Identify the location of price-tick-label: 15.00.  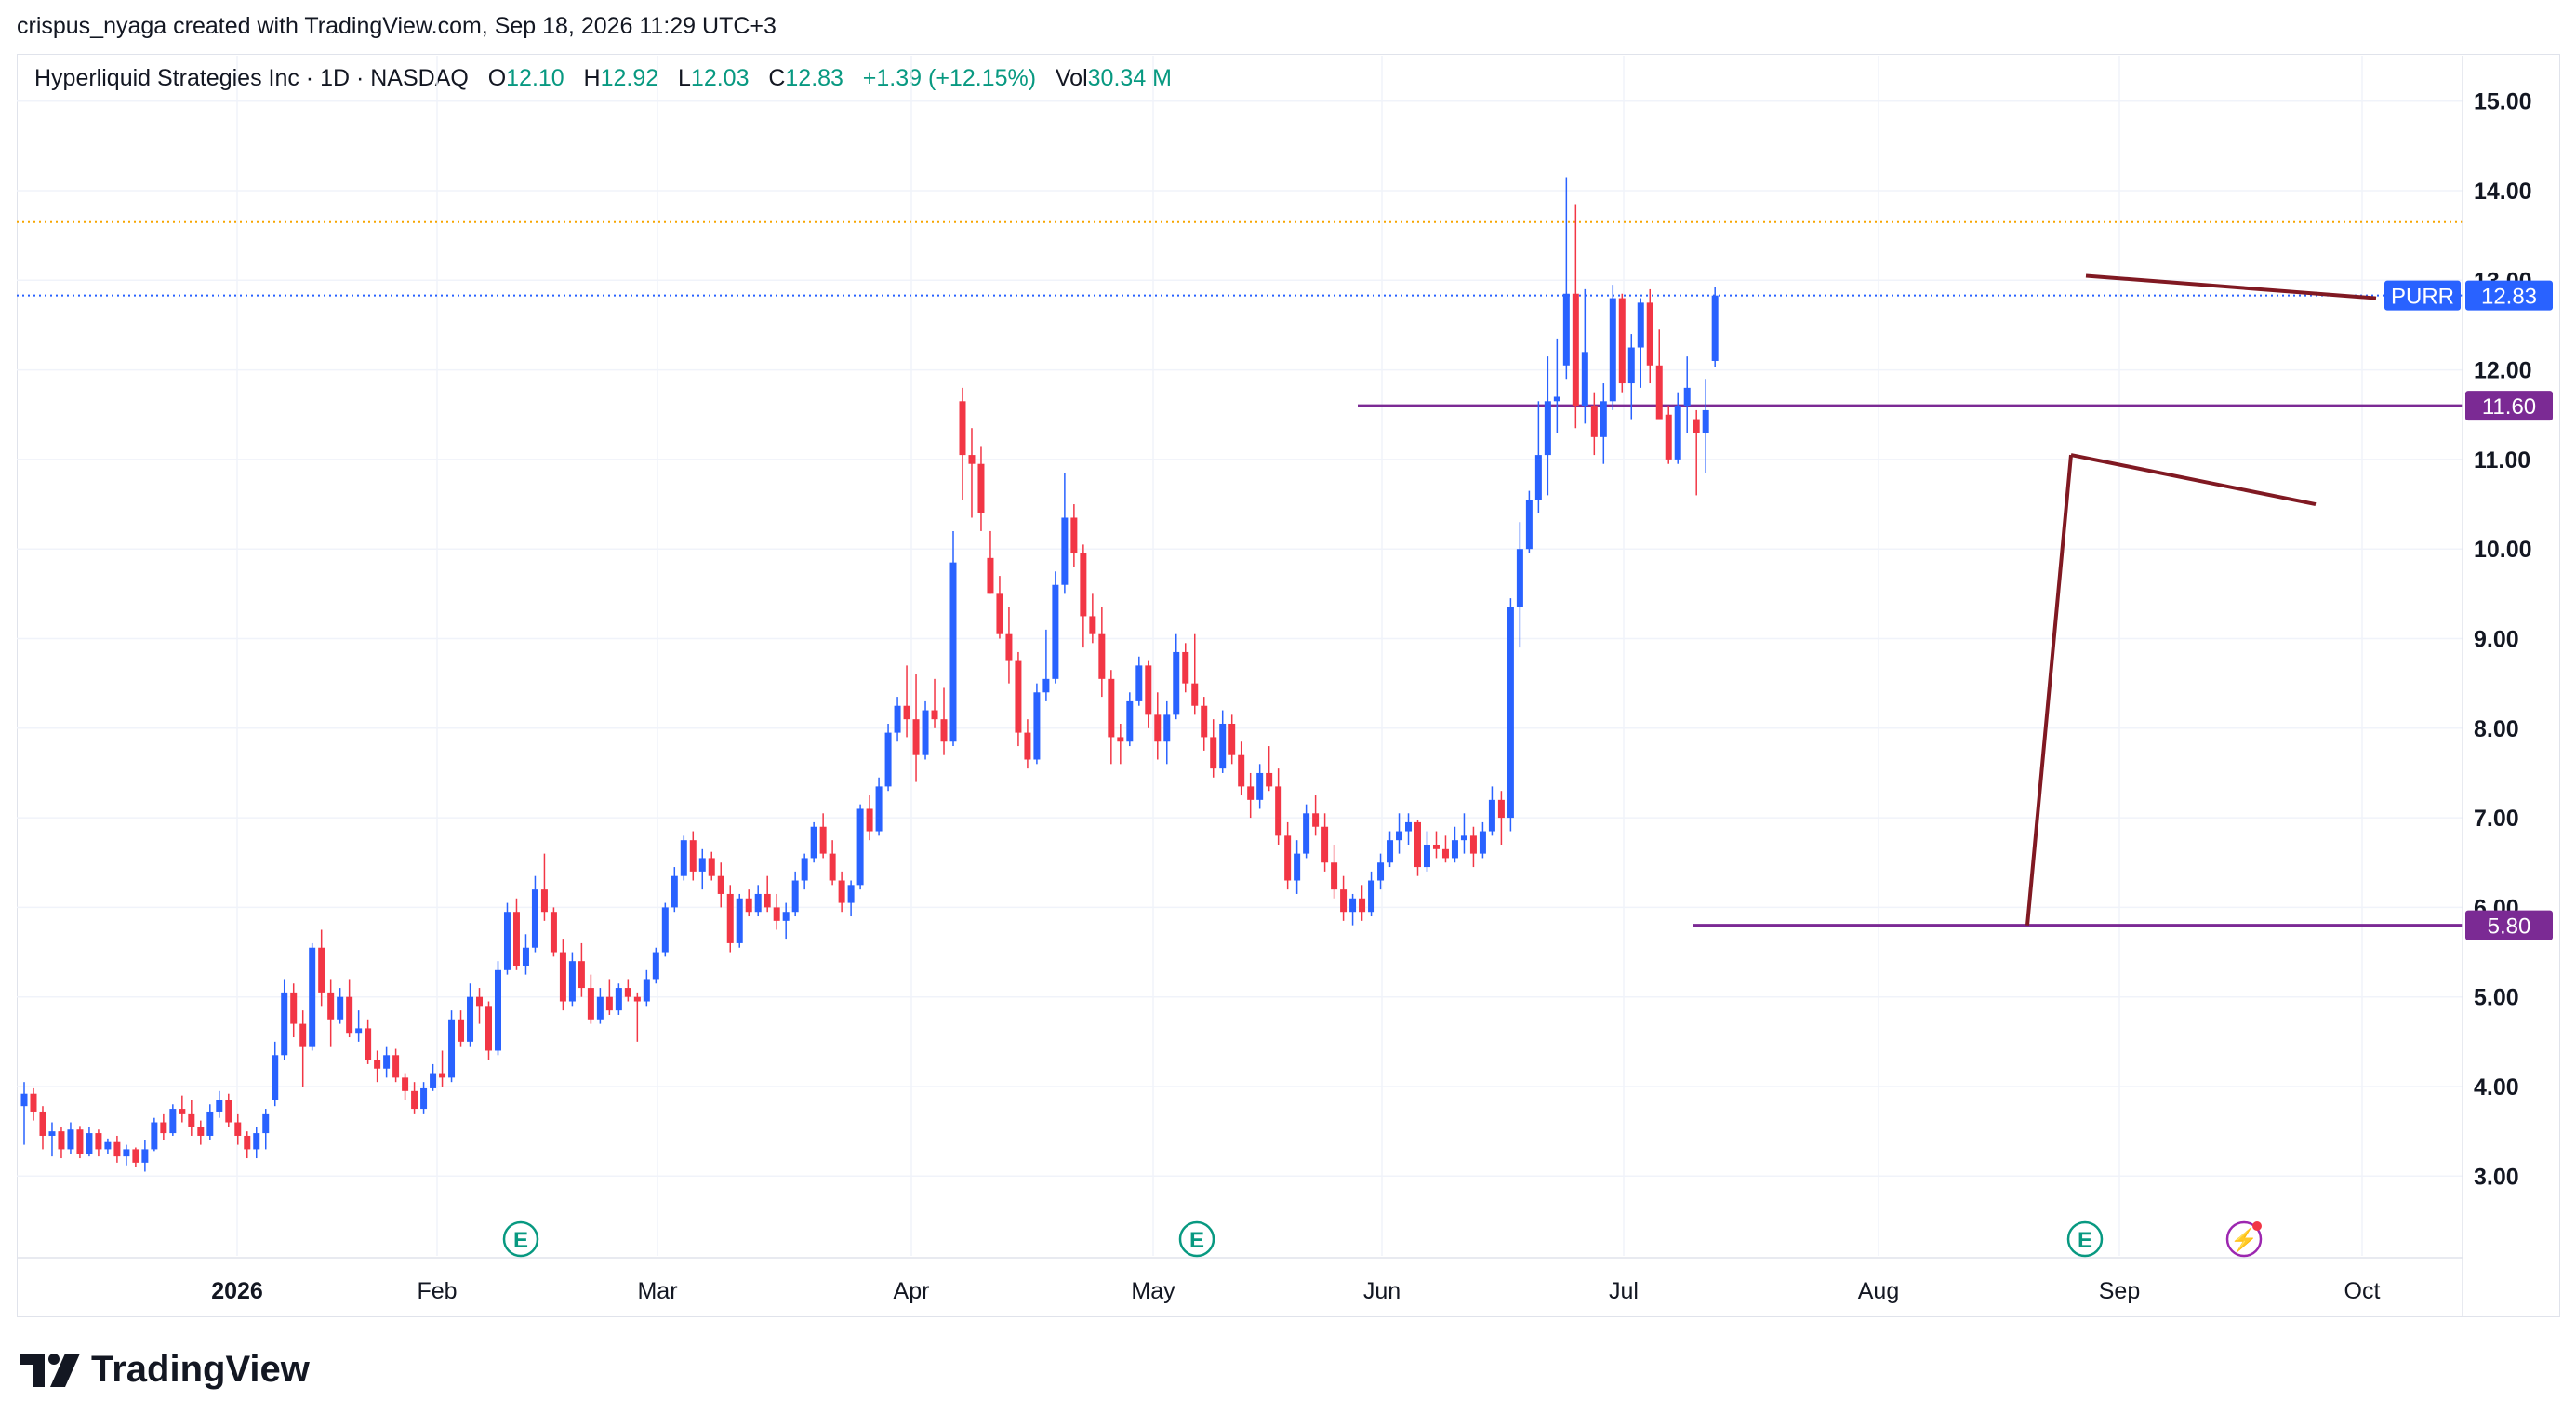
(2503, 102).